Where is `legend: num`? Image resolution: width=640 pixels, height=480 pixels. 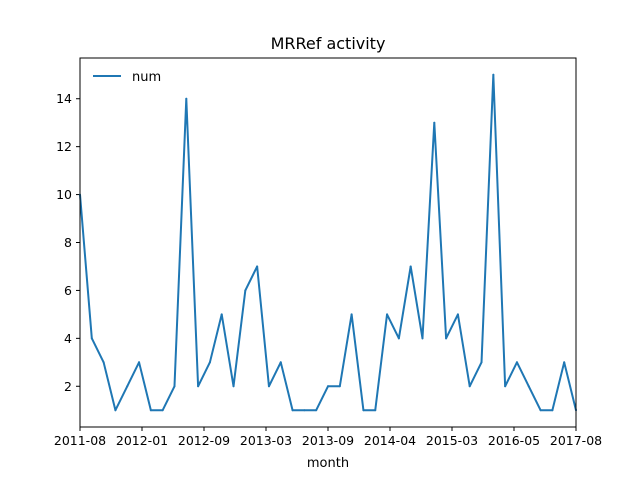
legend: num is located at coordinates (127, 77).